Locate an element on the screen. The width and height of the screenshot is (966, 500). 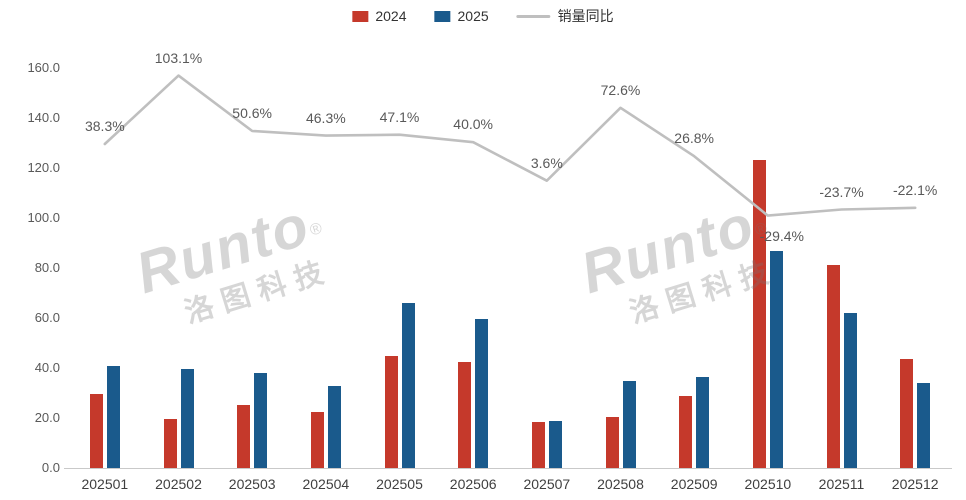
y-axis-label: 0.0 is located at coordinates (50, 467).